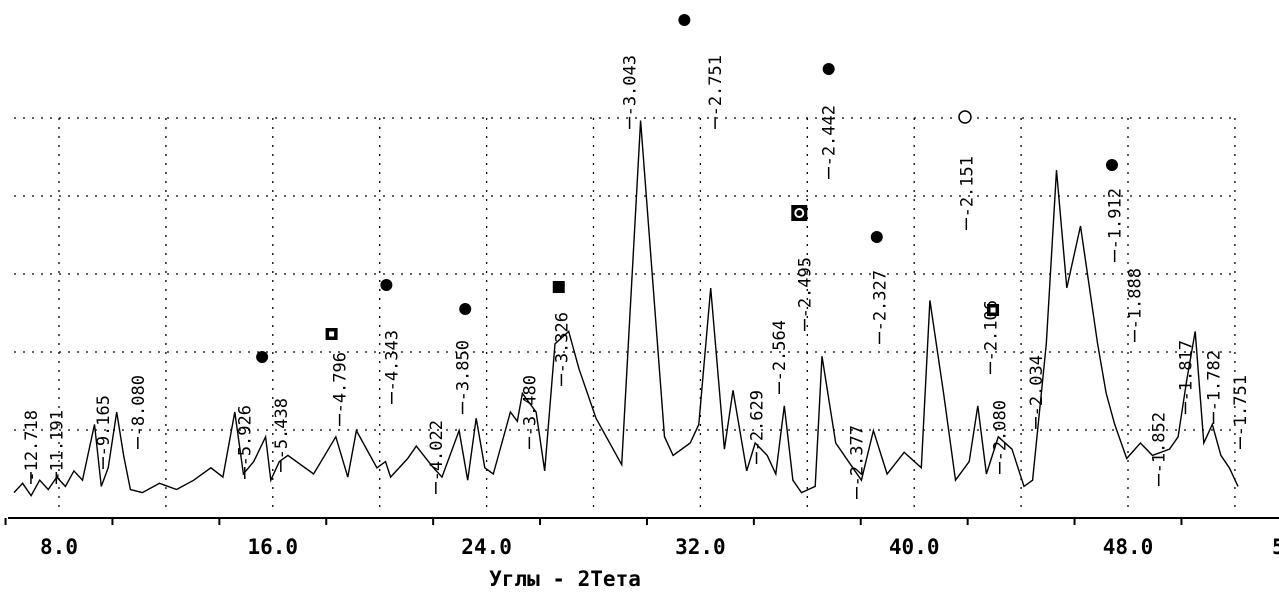  What do you see at coordinates (1275, 547) in the screenshot?
I see `x-tick-label: 5` at bounding box center [1275, 547].